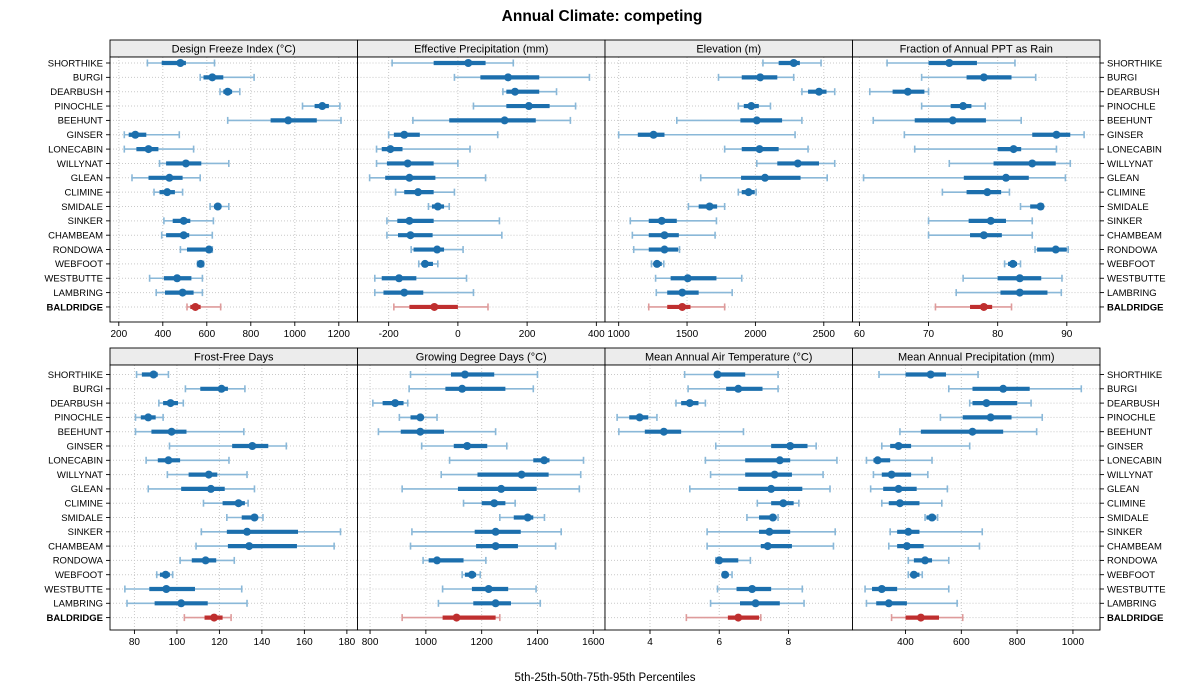 The height and width of the screenshot is (700, 1200). What do you see at coordinates (860, 334) in the screenshot?
I see `x-tick-label: 60` at bounding box center [860, 334].